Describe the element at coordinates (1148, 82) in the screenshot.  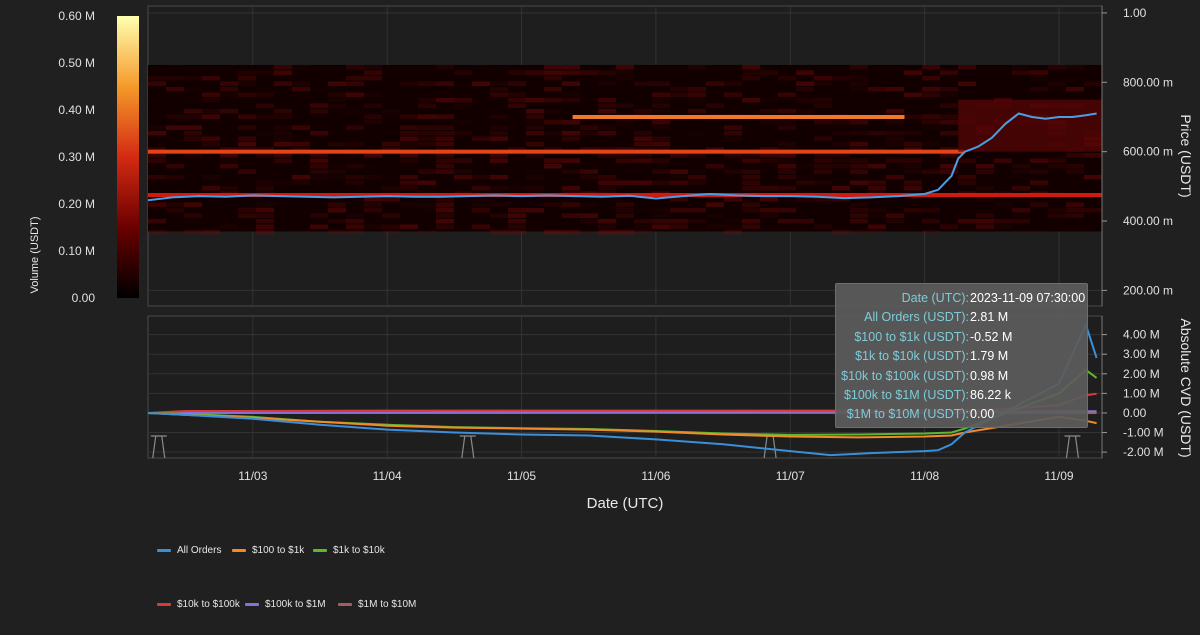
I see `price-tick-label: 800.00 m` at that location.